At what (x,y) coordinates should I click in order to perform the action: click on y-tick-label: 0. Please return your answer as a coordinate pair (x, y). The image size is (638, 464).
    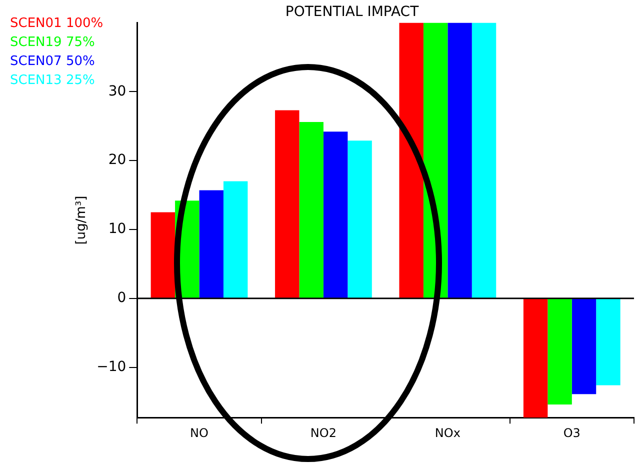
    Looking at the image, I should click on (121, 298).